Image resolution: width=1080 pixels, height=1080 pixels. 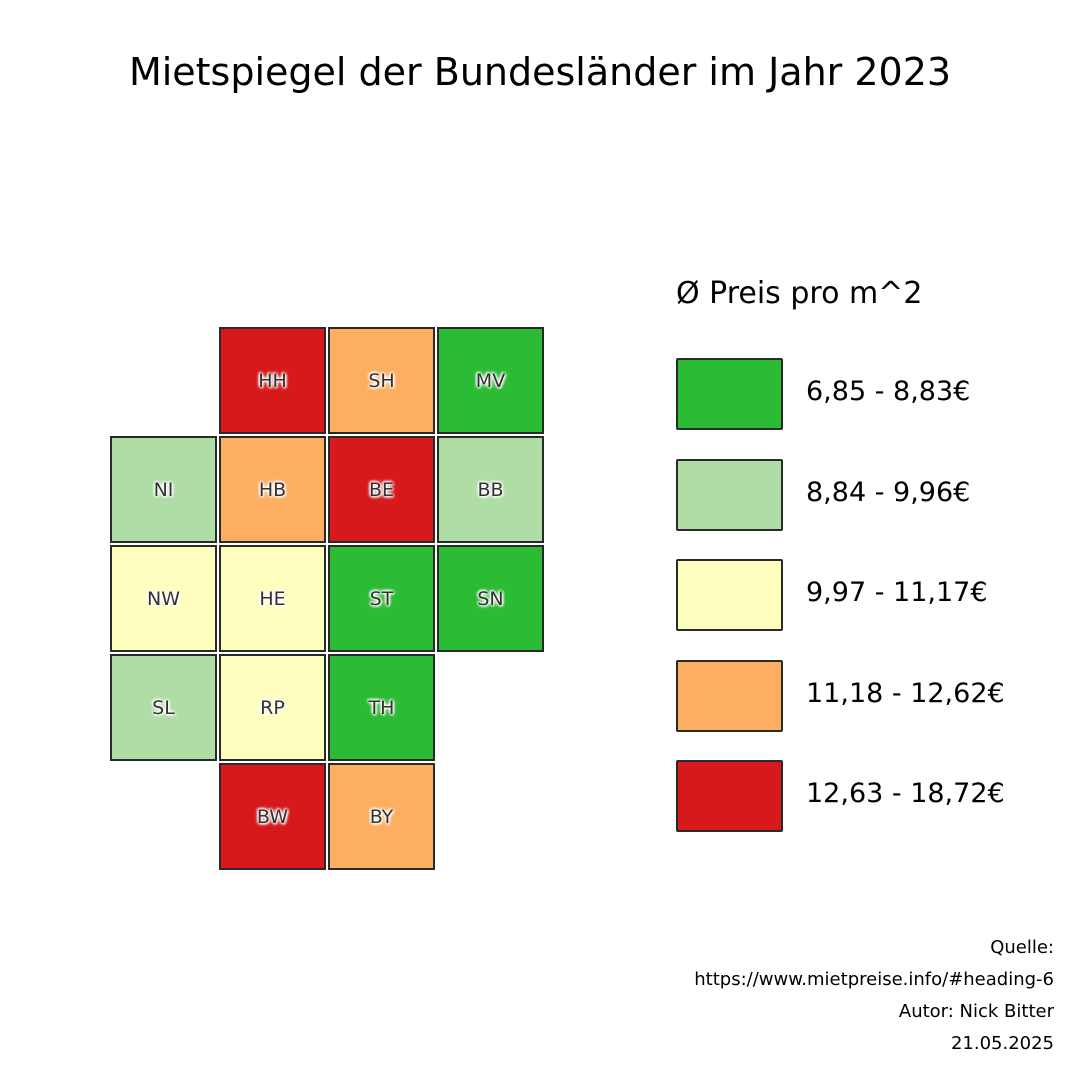 I want to click on legend-label: 11,18 - 12,62€, so click(x=905, y=693).